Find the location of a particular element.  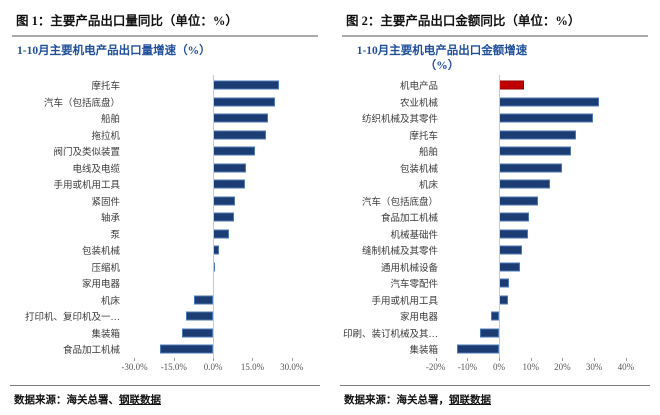

chart-row: 集装箱 is located at coordinates (165, 333).